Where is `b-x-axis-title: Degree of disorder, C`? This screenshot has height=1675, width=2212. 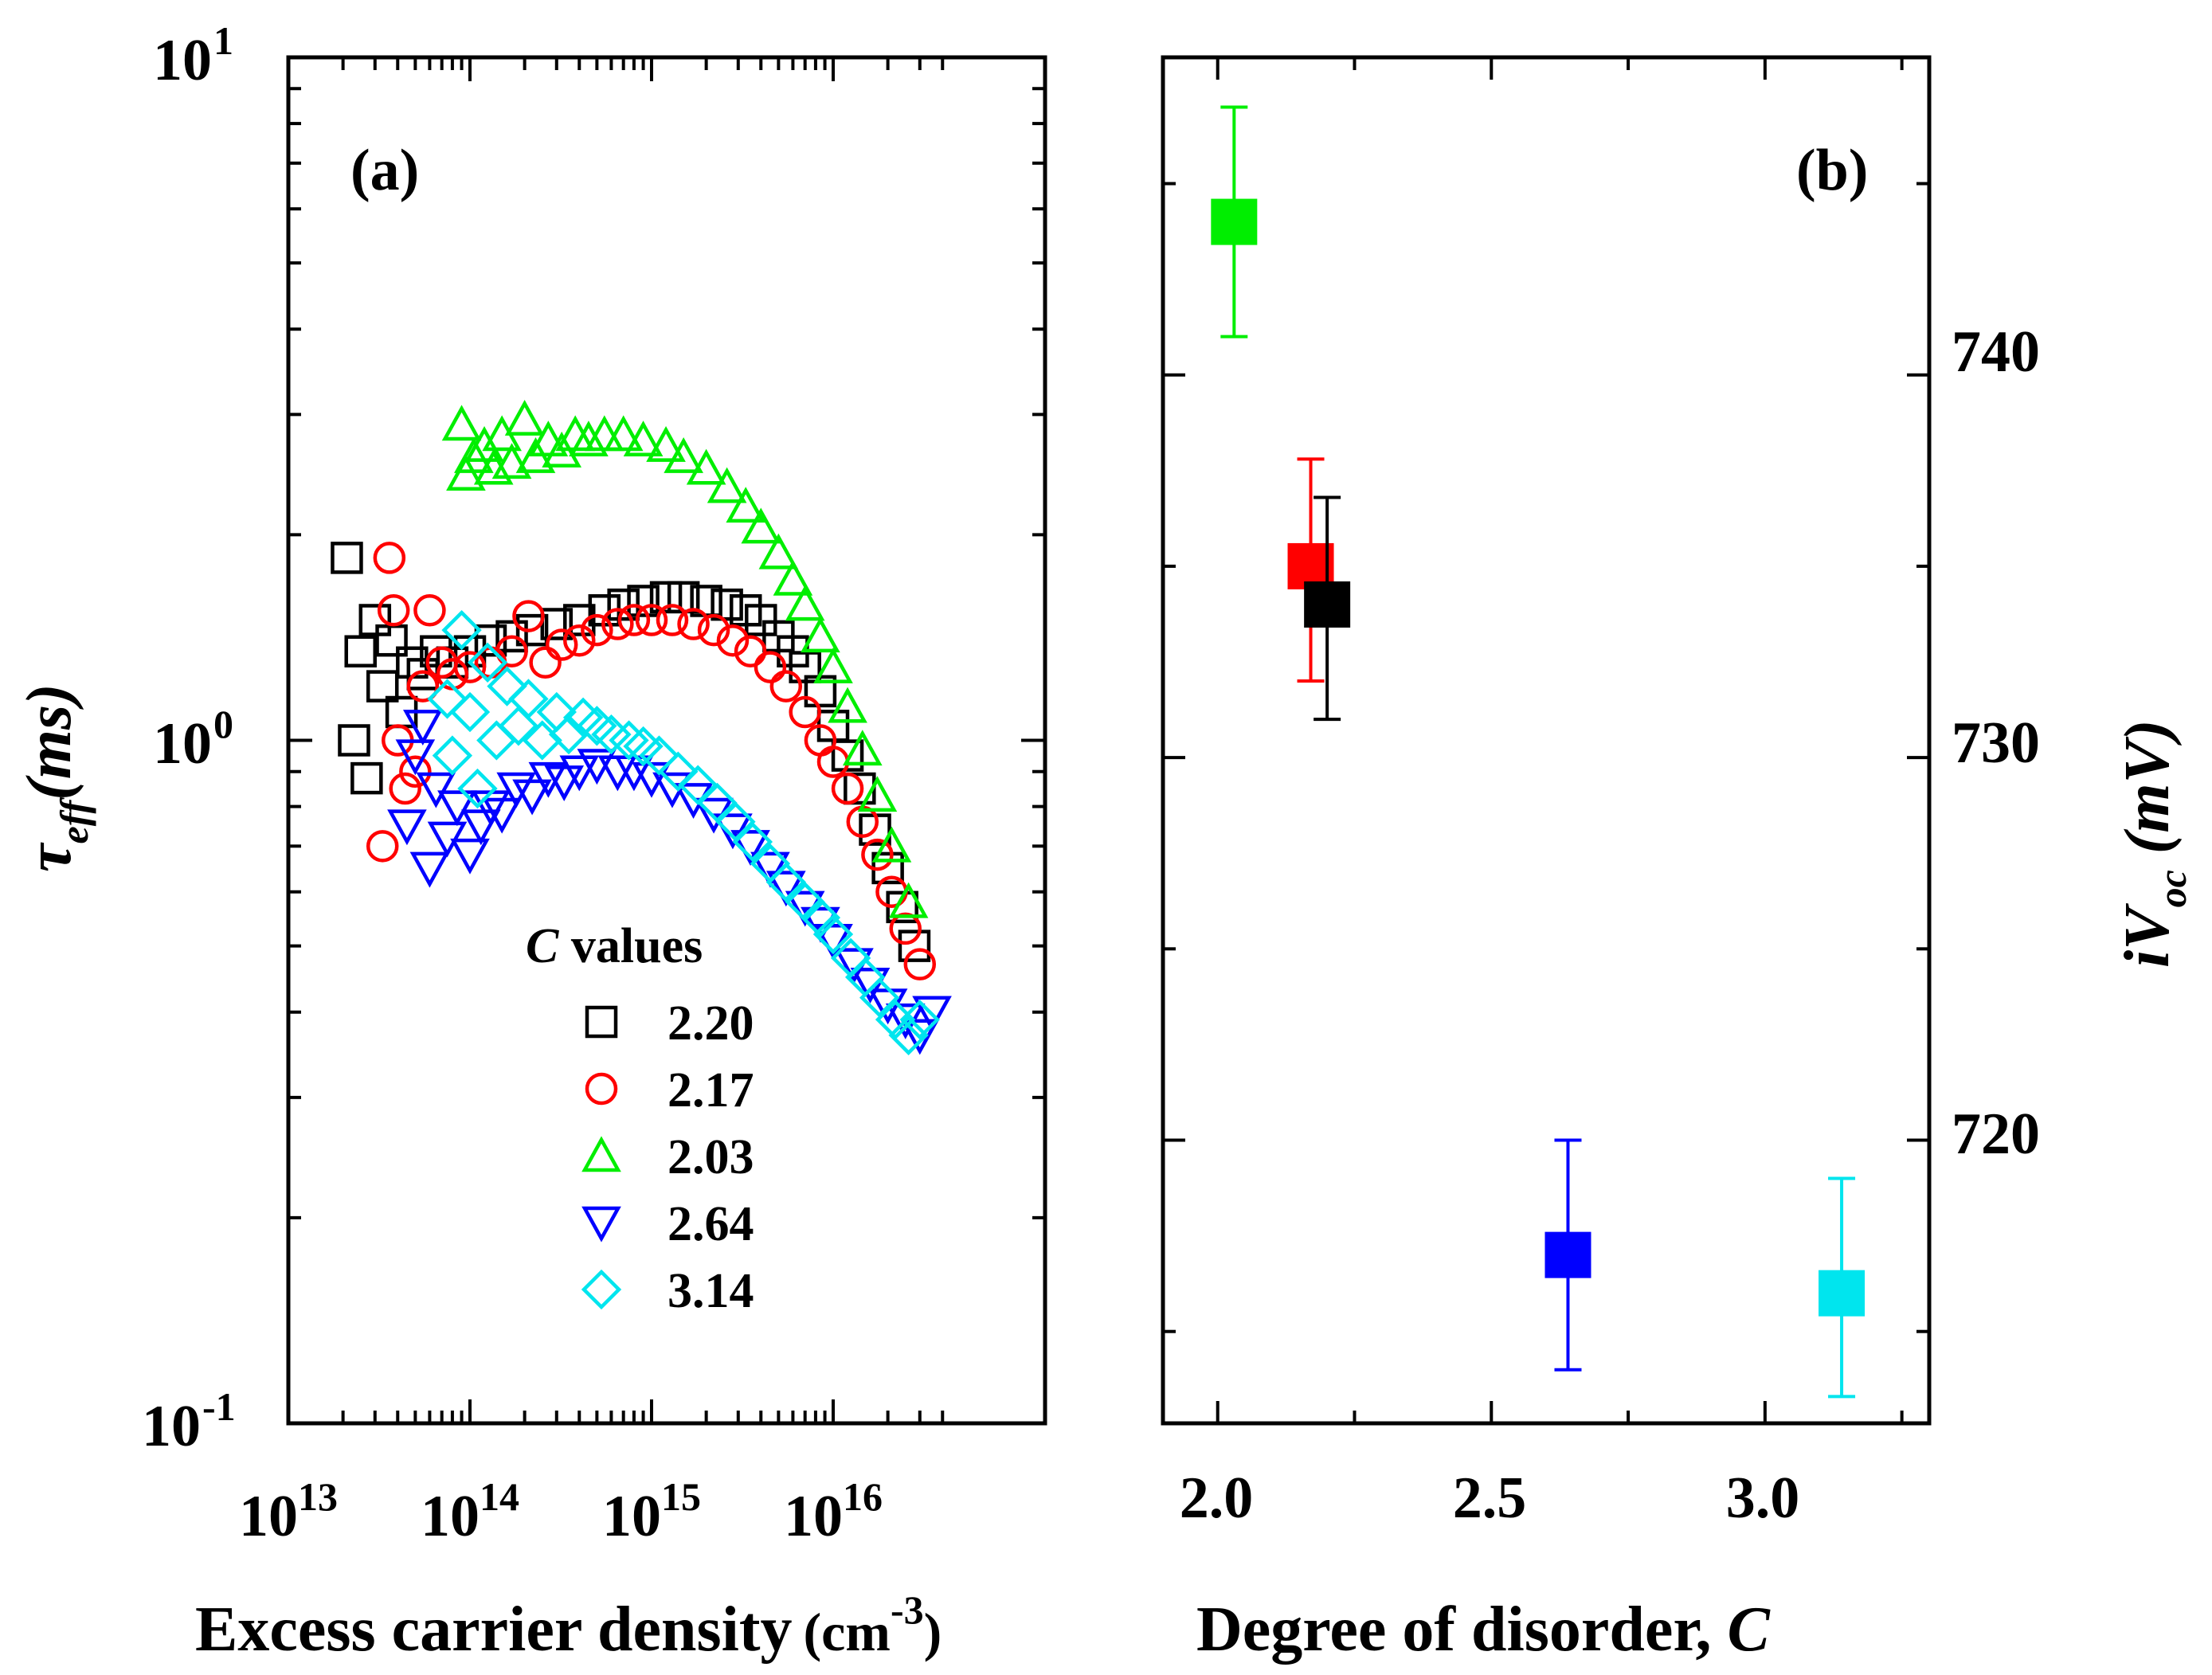
b-x-axis-title: Degree of disorder, C is located at coordinates (1484, 1630).